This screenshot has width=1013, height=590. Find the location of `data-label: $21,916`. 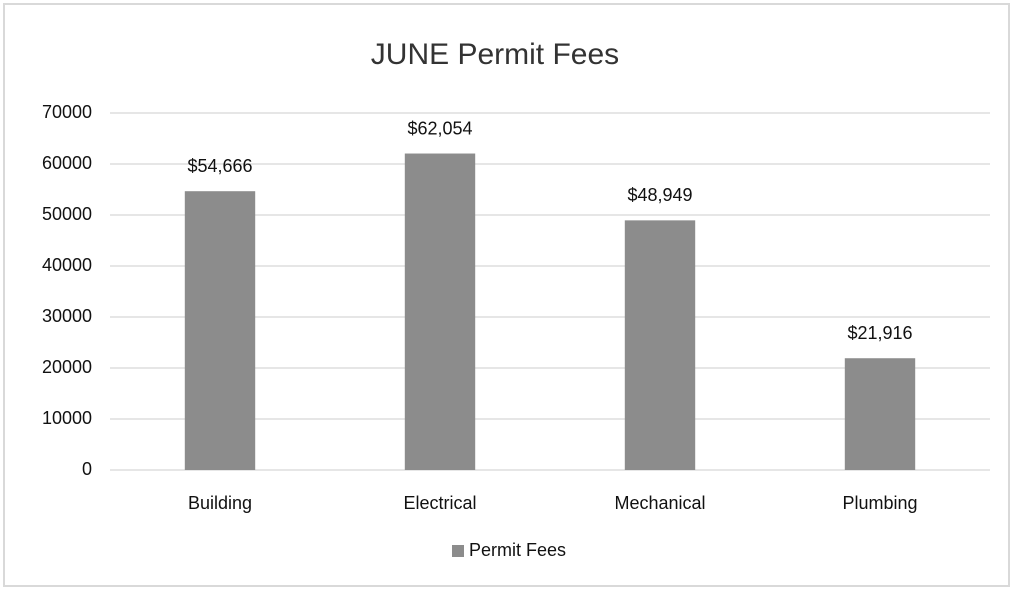

data-label: $21,916 is located at coordinates (879, 333).